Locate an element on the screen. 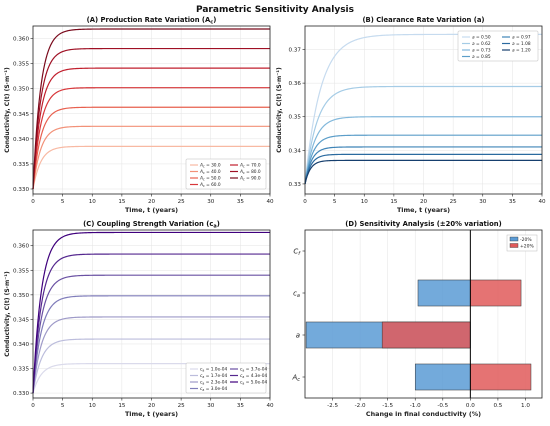 The height and width of the screenshot is (426, 550). legend-label: ca = 1.7e-04 is located at coordinates (213, 376).